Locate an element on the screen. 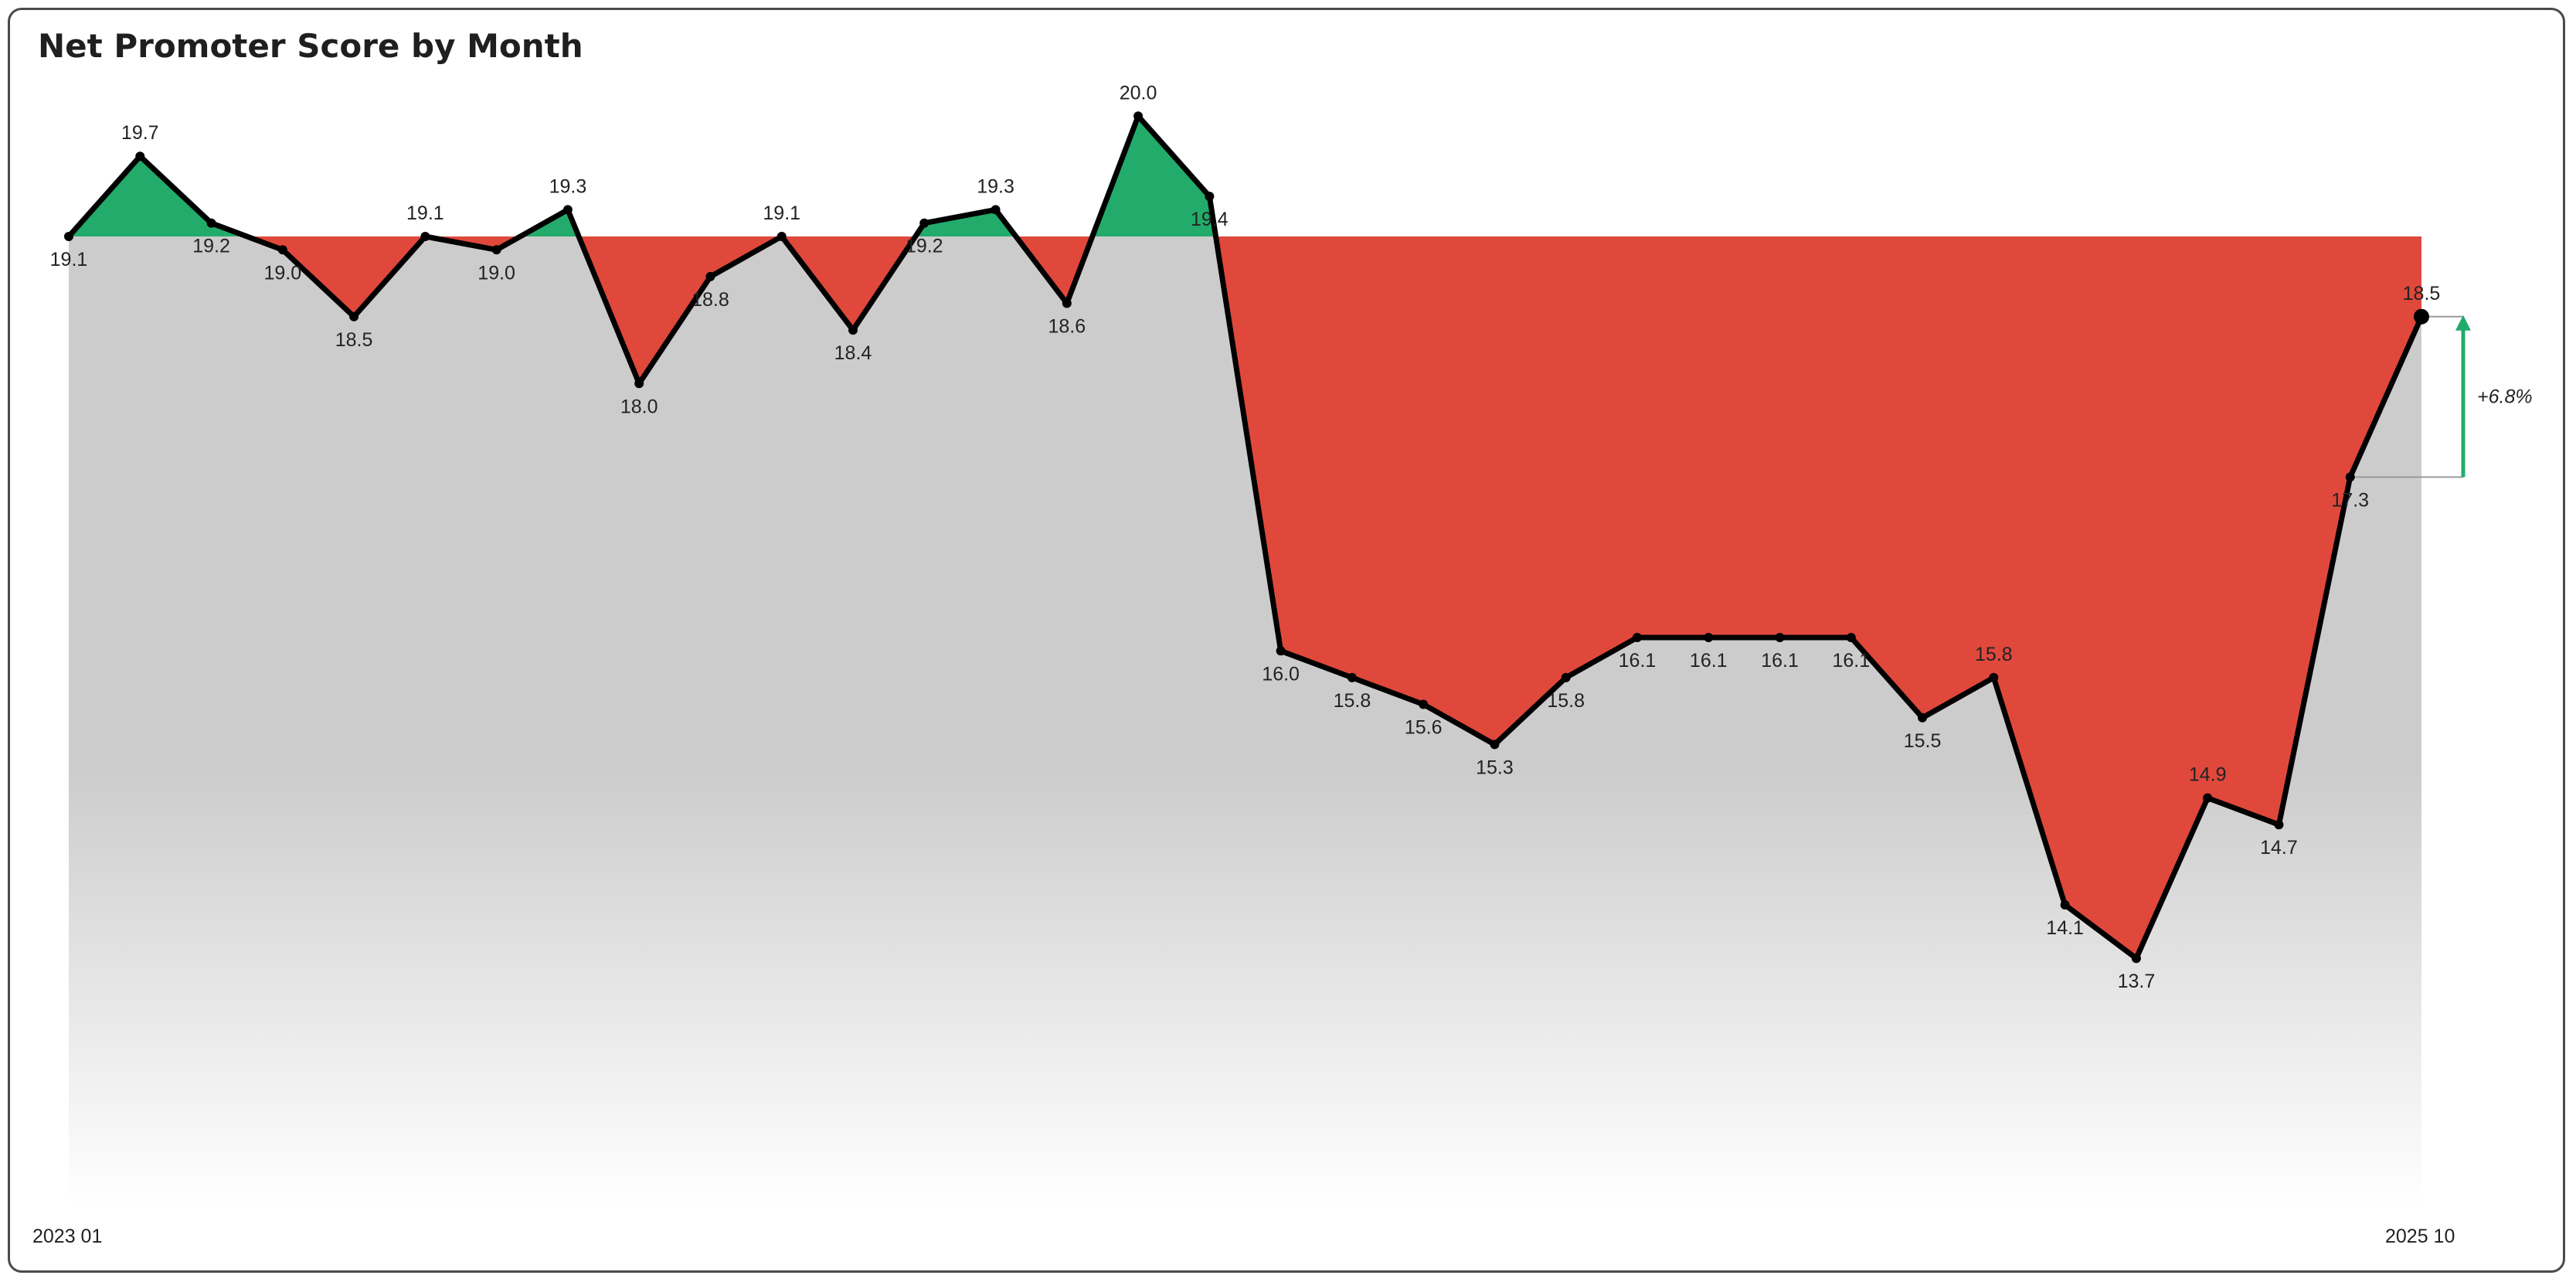 The image size is (2576, 1282). change-label: +6.8% is located at coordinates (2505, 397).